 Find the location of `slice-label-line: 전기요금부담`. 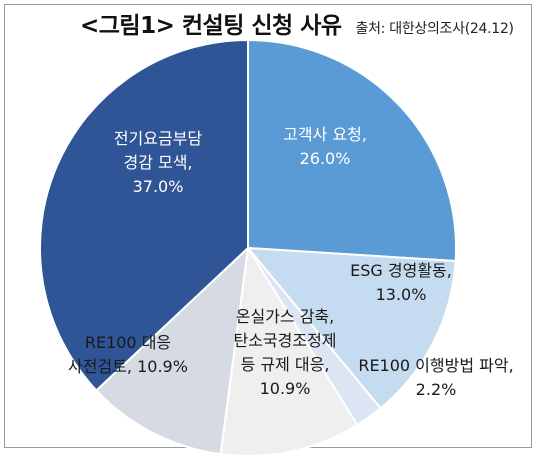

slice-label-line: 전기요금부담 is located at coordinates (158, 138).